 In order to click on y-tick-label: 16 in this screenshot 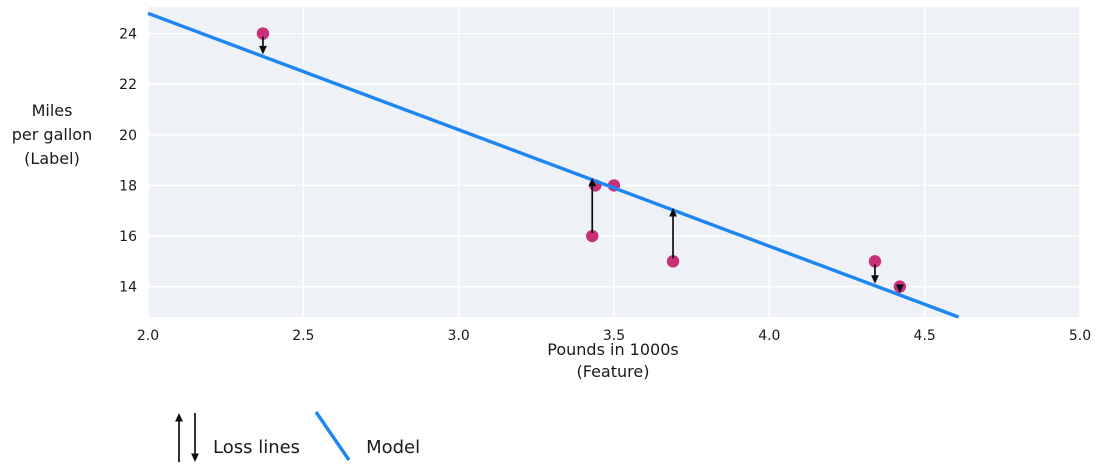, I will do `click(128, 237)`.